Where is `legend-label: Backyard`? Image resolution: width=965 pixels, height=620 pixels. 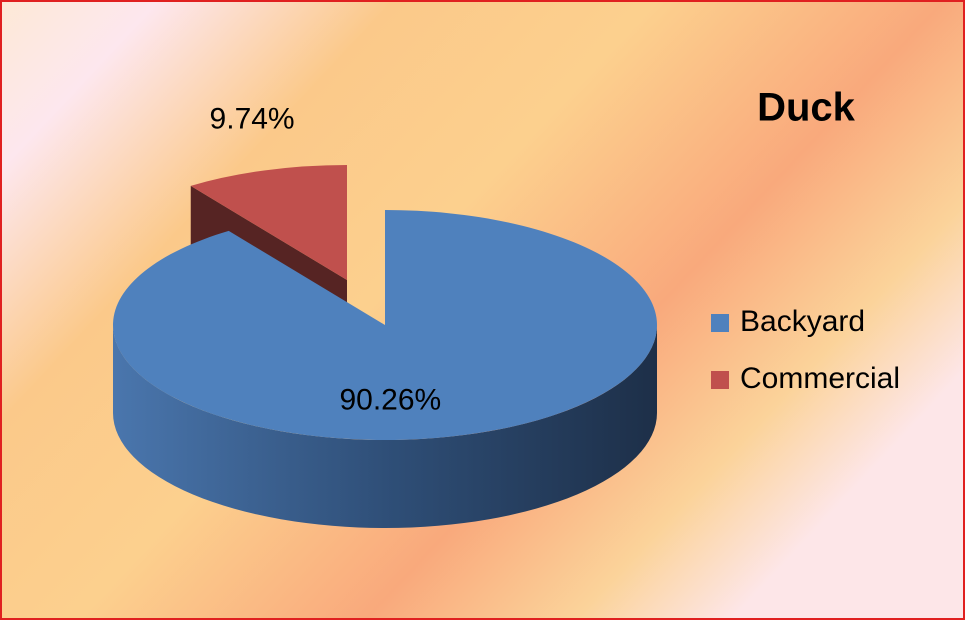
legend-label: Backyard is located at coordinates (802, 321).